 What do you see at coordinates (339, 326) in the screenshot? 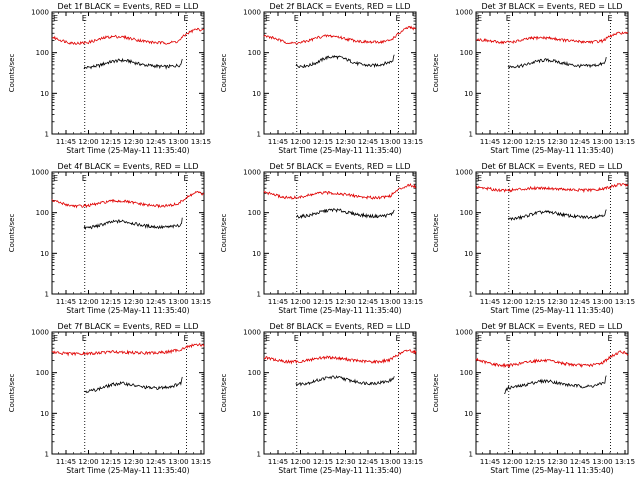
I see `panel-title: Det 8f BLACK = Events, RED = LLD` at bounding box center [339, 326].